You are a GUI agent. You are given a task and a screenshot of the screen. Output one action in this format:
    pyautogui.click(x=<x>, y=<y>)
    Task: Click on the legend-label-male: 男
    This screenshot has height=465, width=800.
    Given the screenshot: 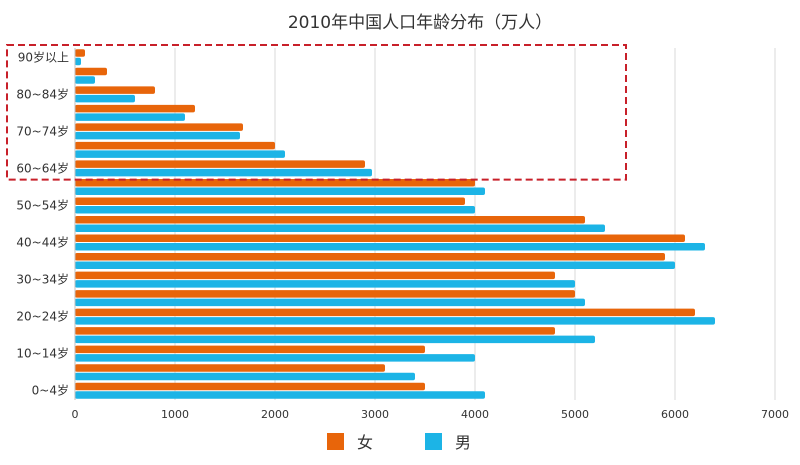 What is the action you would take?
    pyautogui.click(x=463, y=442)
    